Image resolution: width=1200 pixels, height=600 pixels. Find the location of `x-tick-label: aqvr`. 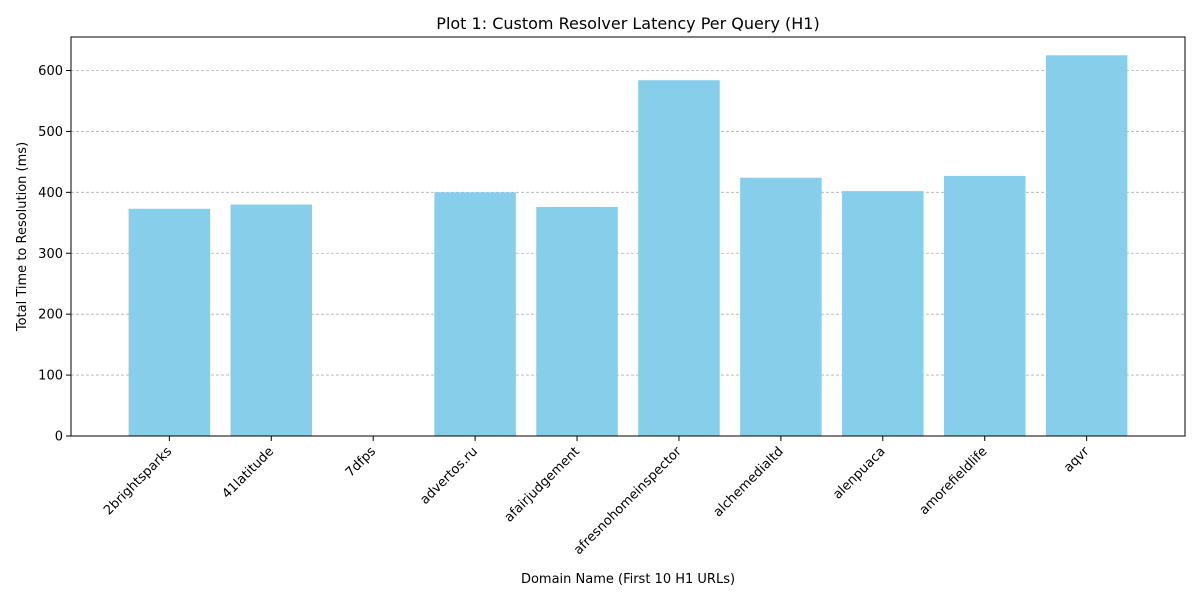

x-tick-label: aqvr is located at coordinates (1077, 460).